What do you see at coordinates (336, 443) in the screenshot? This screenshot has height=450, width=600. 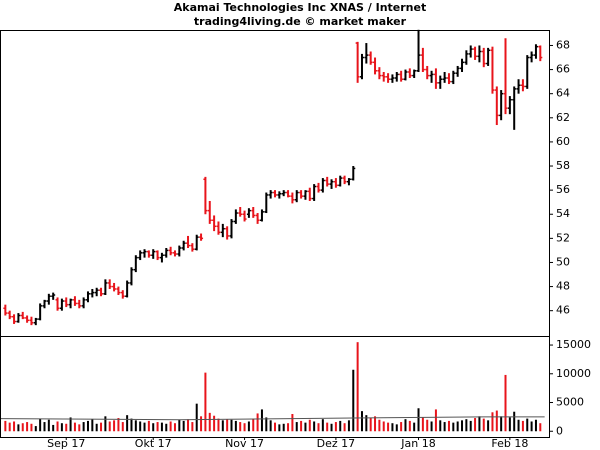 I see `x-tick-label: Dez 17` at bounding box center [336, 443].